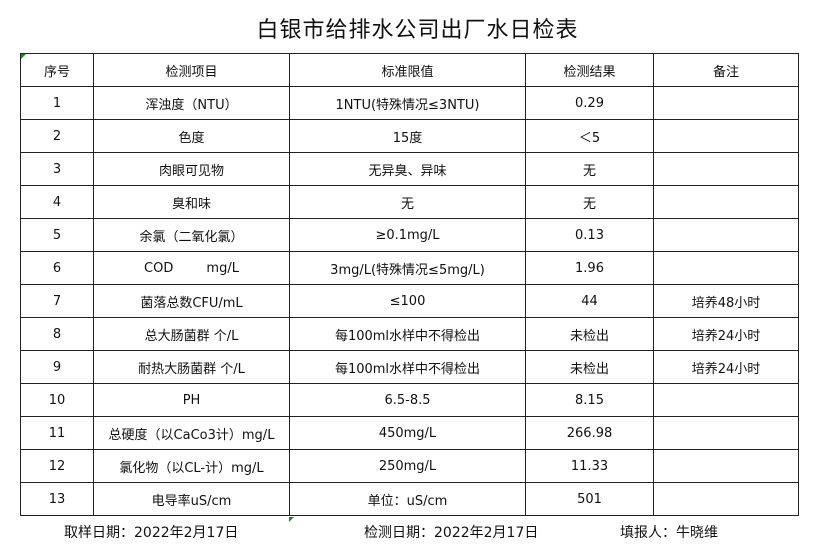 This screenshot has width=835, height=560. I want to click on table-row: 12 氯化物（以CL-计）mg/L 250mg/L 11.33, so click(409, 466).